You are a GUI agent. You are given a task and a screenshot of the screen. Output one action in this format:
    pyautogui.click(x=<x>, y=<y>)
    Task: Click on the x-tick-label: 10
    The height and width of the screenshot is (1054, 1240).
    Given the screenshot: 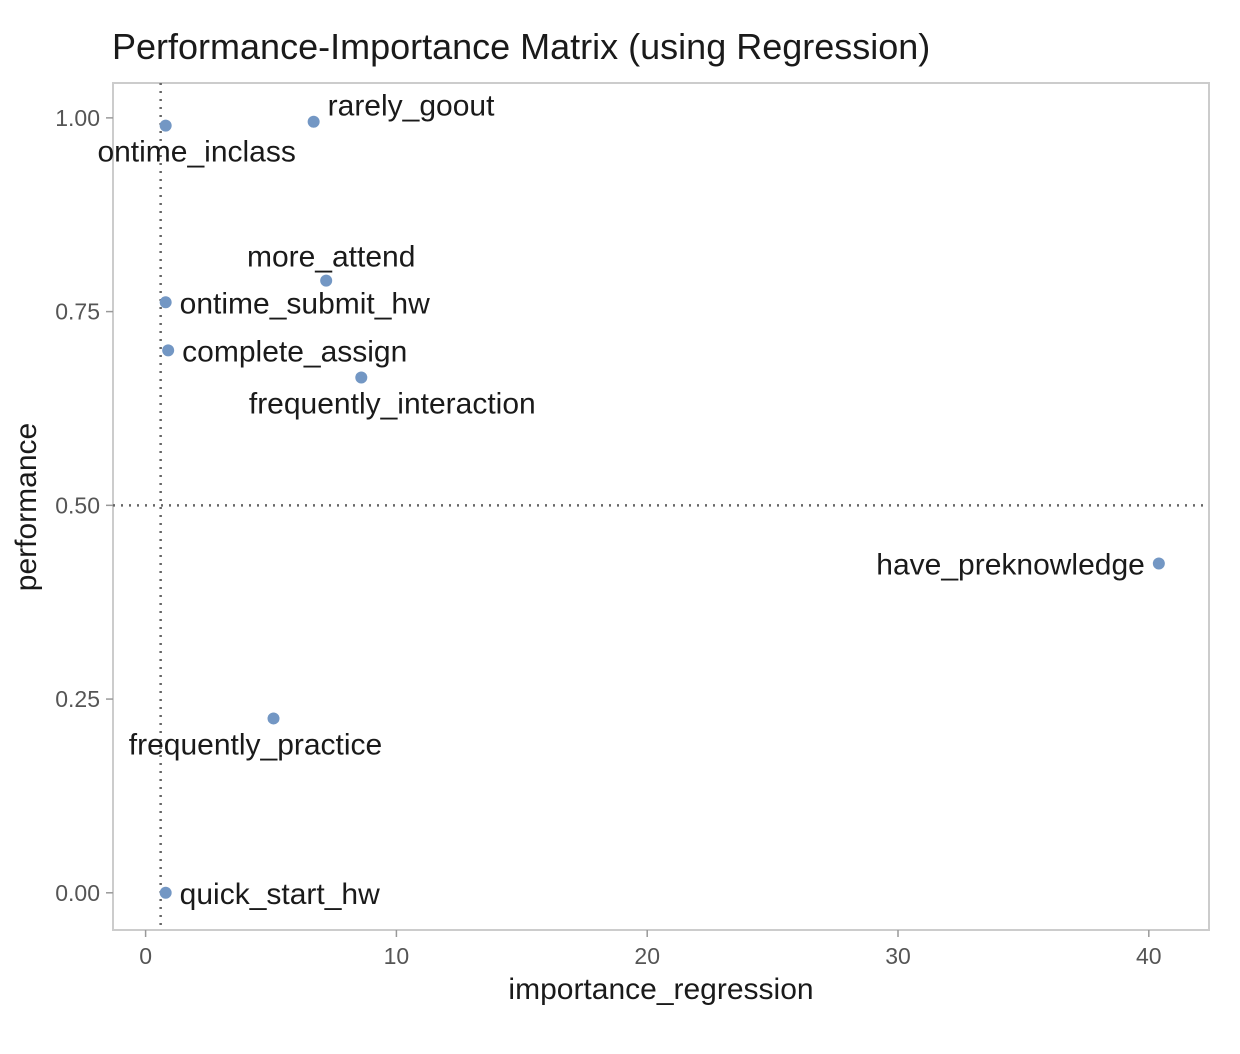 What is the action you would take?
    pyautogui.click(x=397, y=956)
    